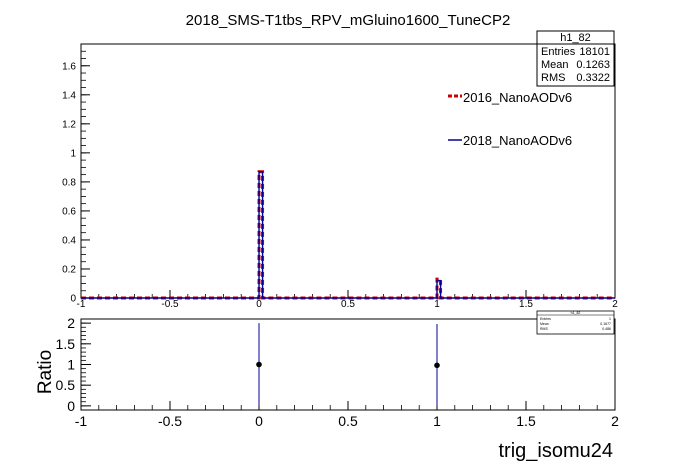 This screenshot has width=696, height=472. What do you see at coordinates (69, 211) in the screenshot?
I see `top-y-tick-label: 0.6` at bounding box center [69, 211].